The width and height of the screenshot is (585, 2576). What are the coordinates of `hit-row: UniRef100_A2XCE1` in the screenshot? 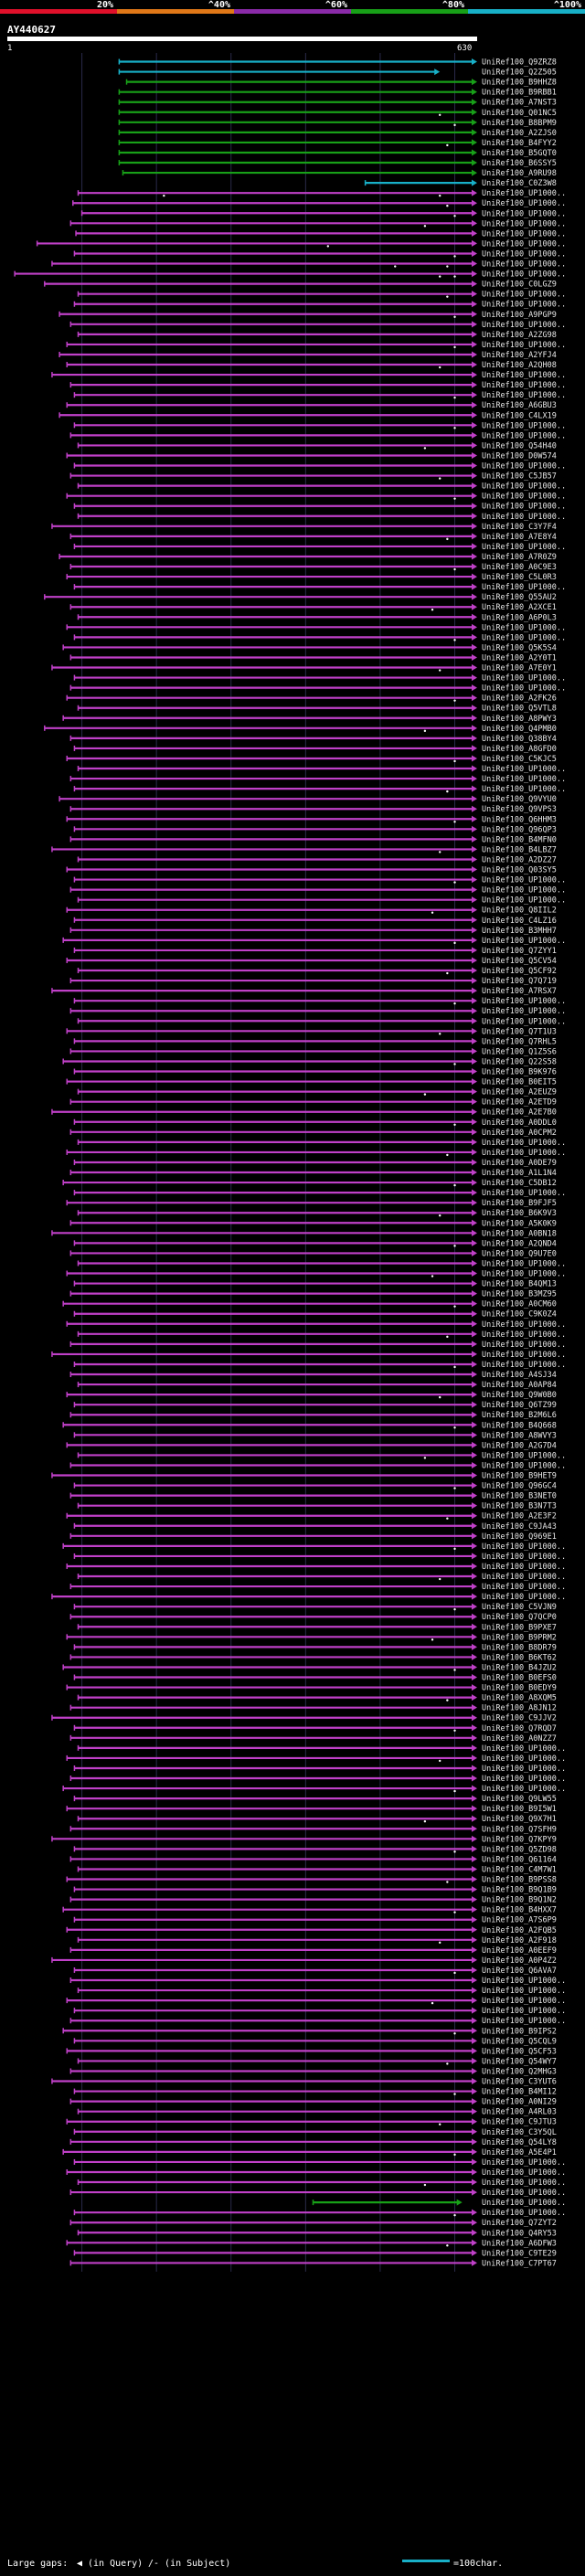 It's located at (313, 607).